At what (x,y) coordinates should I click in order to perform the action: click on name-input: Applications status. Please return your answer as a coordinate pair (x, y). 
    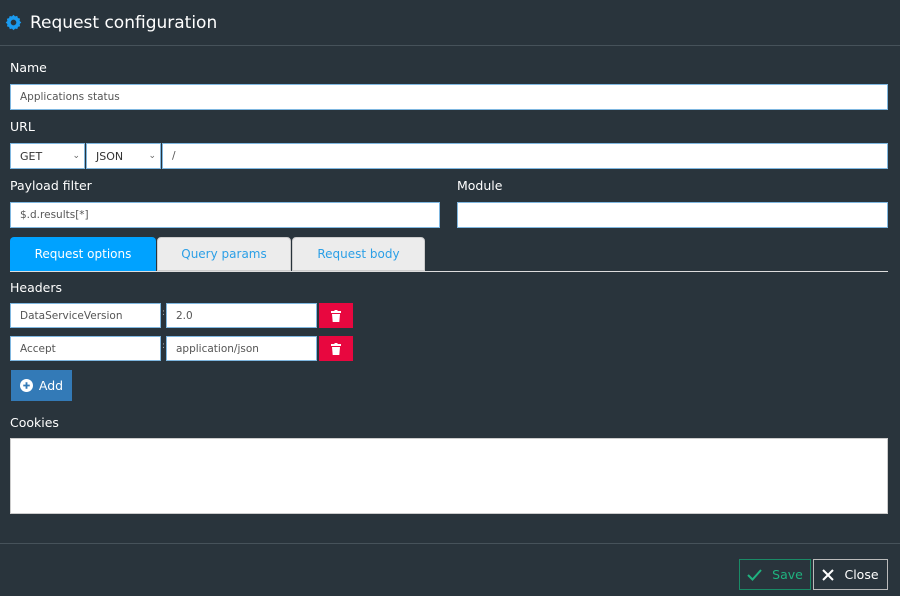
    Looking at the image, I should click on (449, 97).